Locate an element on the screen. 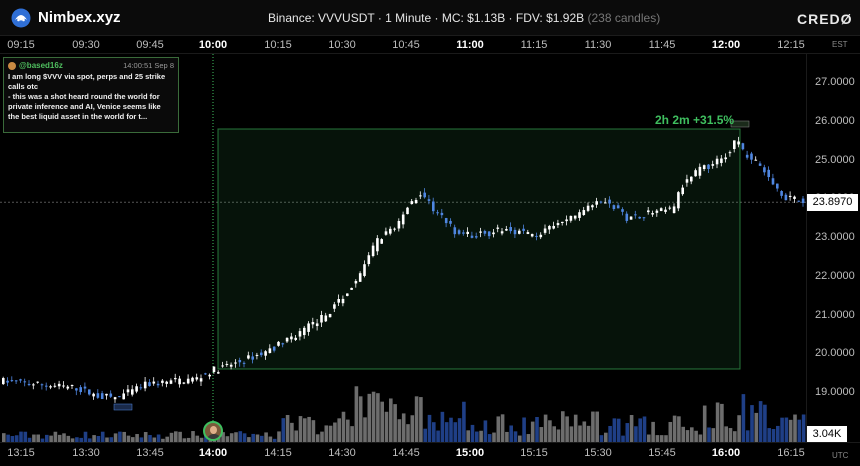 This screenshot has height=466, width=860. top-axis-tick-10-30: 10:30 is located at coordinates (342, 45).